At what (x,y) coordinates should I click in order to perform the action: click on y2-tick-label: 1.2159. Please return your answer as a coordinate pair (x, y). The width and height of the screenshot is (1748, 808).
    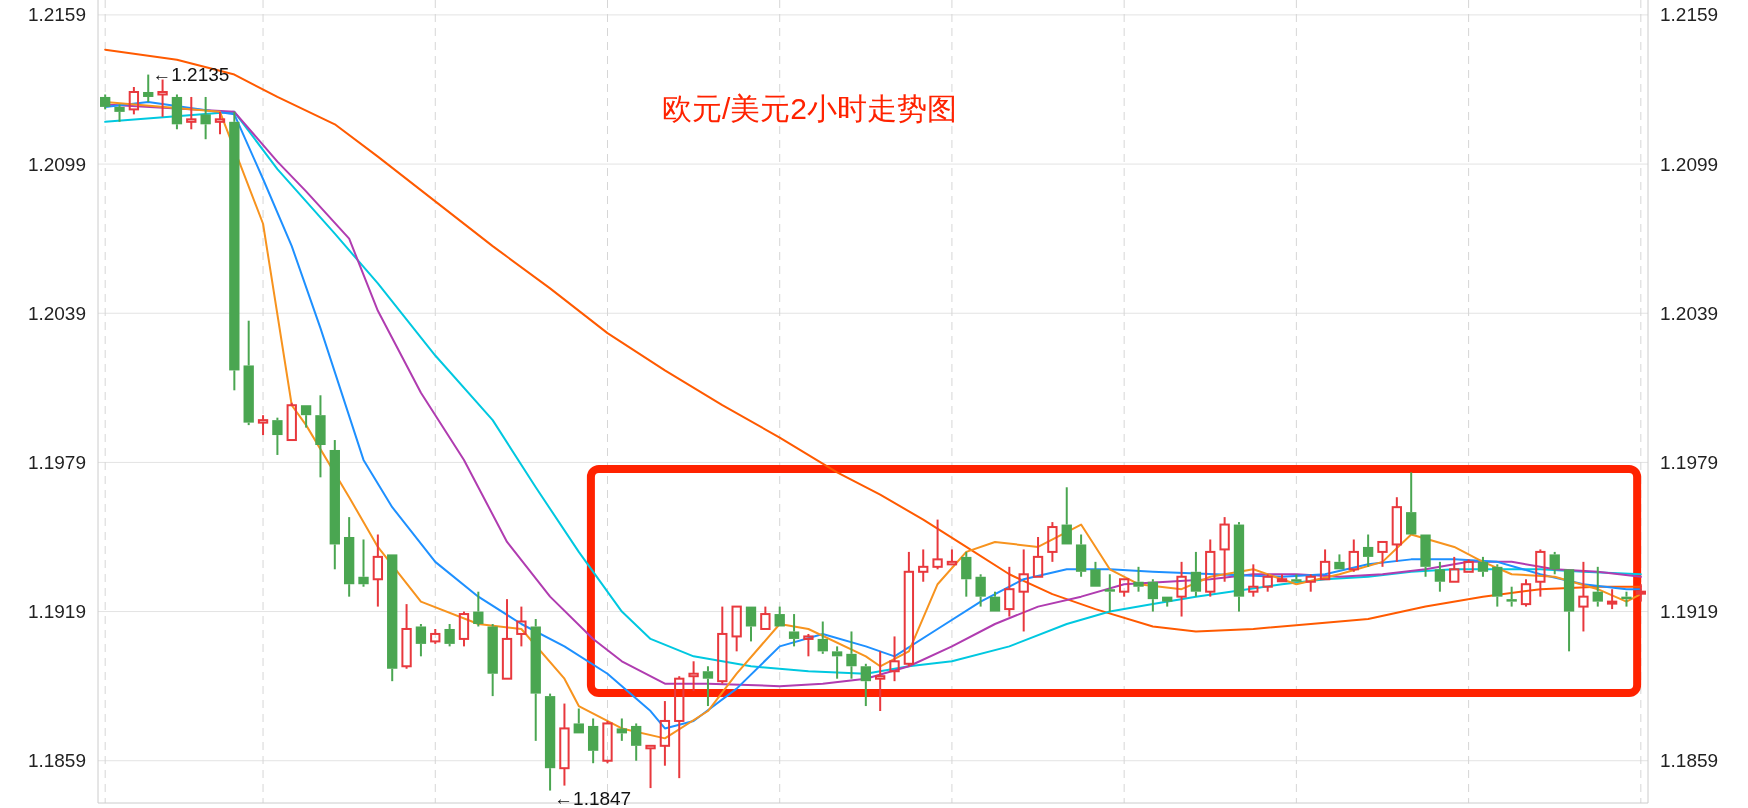
    Looking at the image, I should click on (1689, 15).